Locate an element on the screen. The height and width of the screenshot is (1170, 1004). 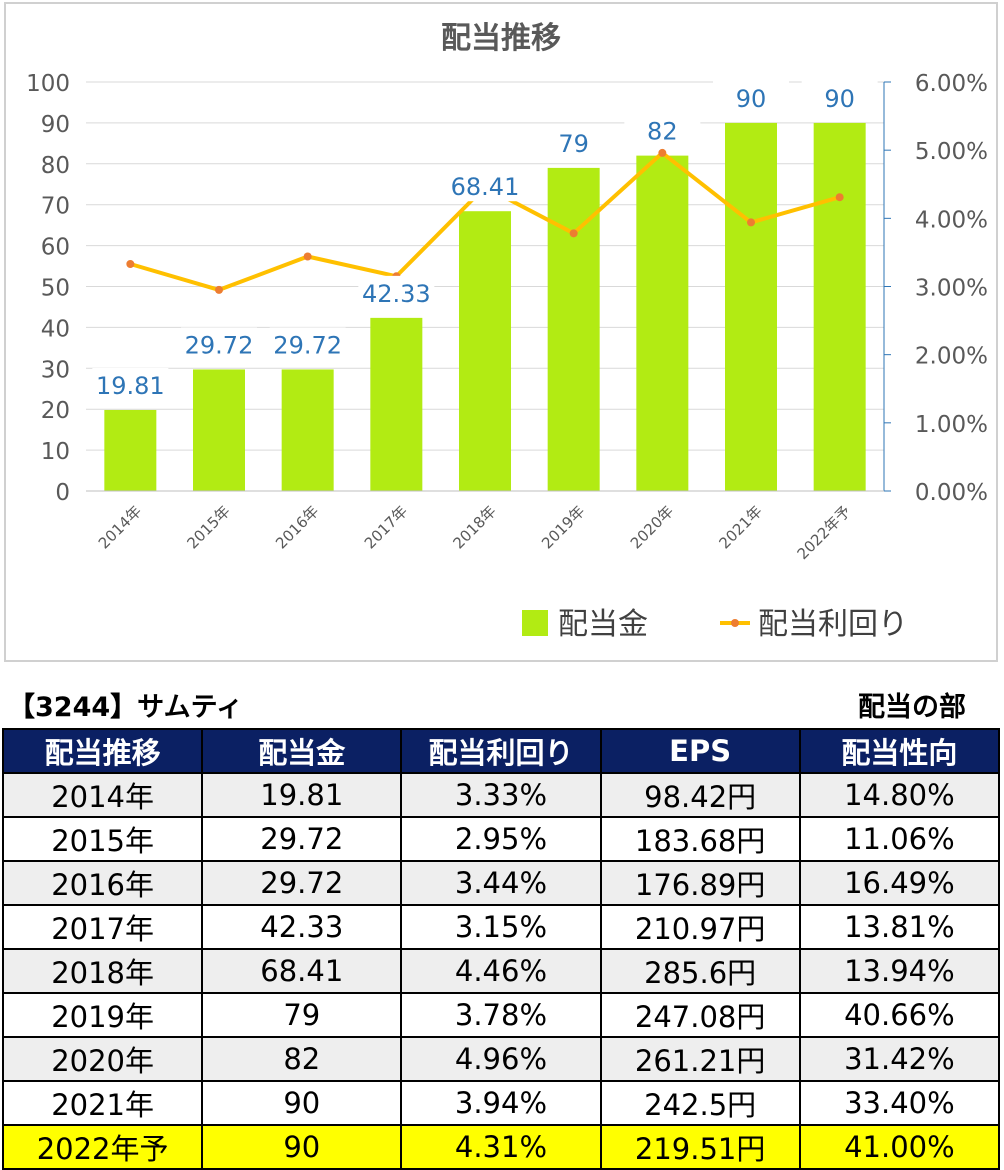
y-tick-label: 50 is located at coordinates (55, 289).